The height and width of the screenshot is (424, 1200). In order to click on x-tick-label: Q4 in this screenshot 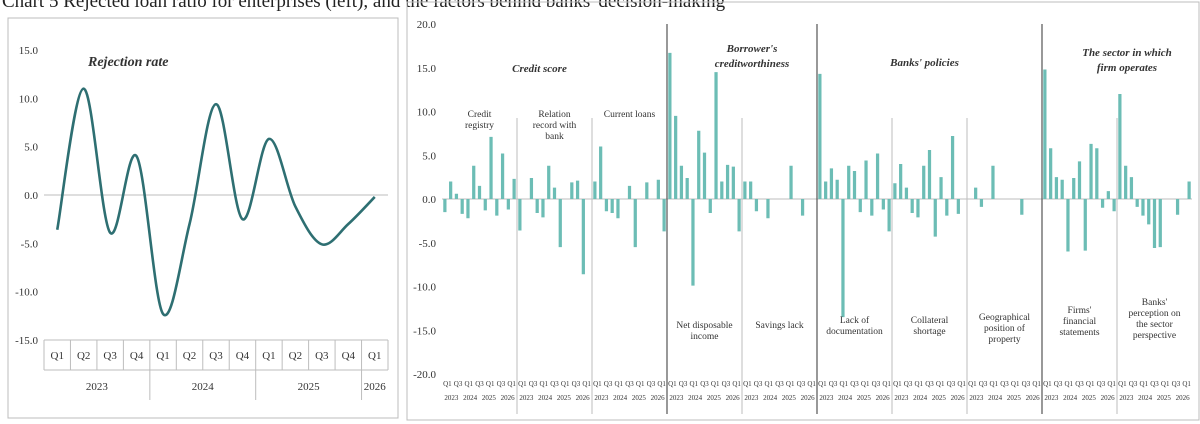, I will do `click(349, 356)`.